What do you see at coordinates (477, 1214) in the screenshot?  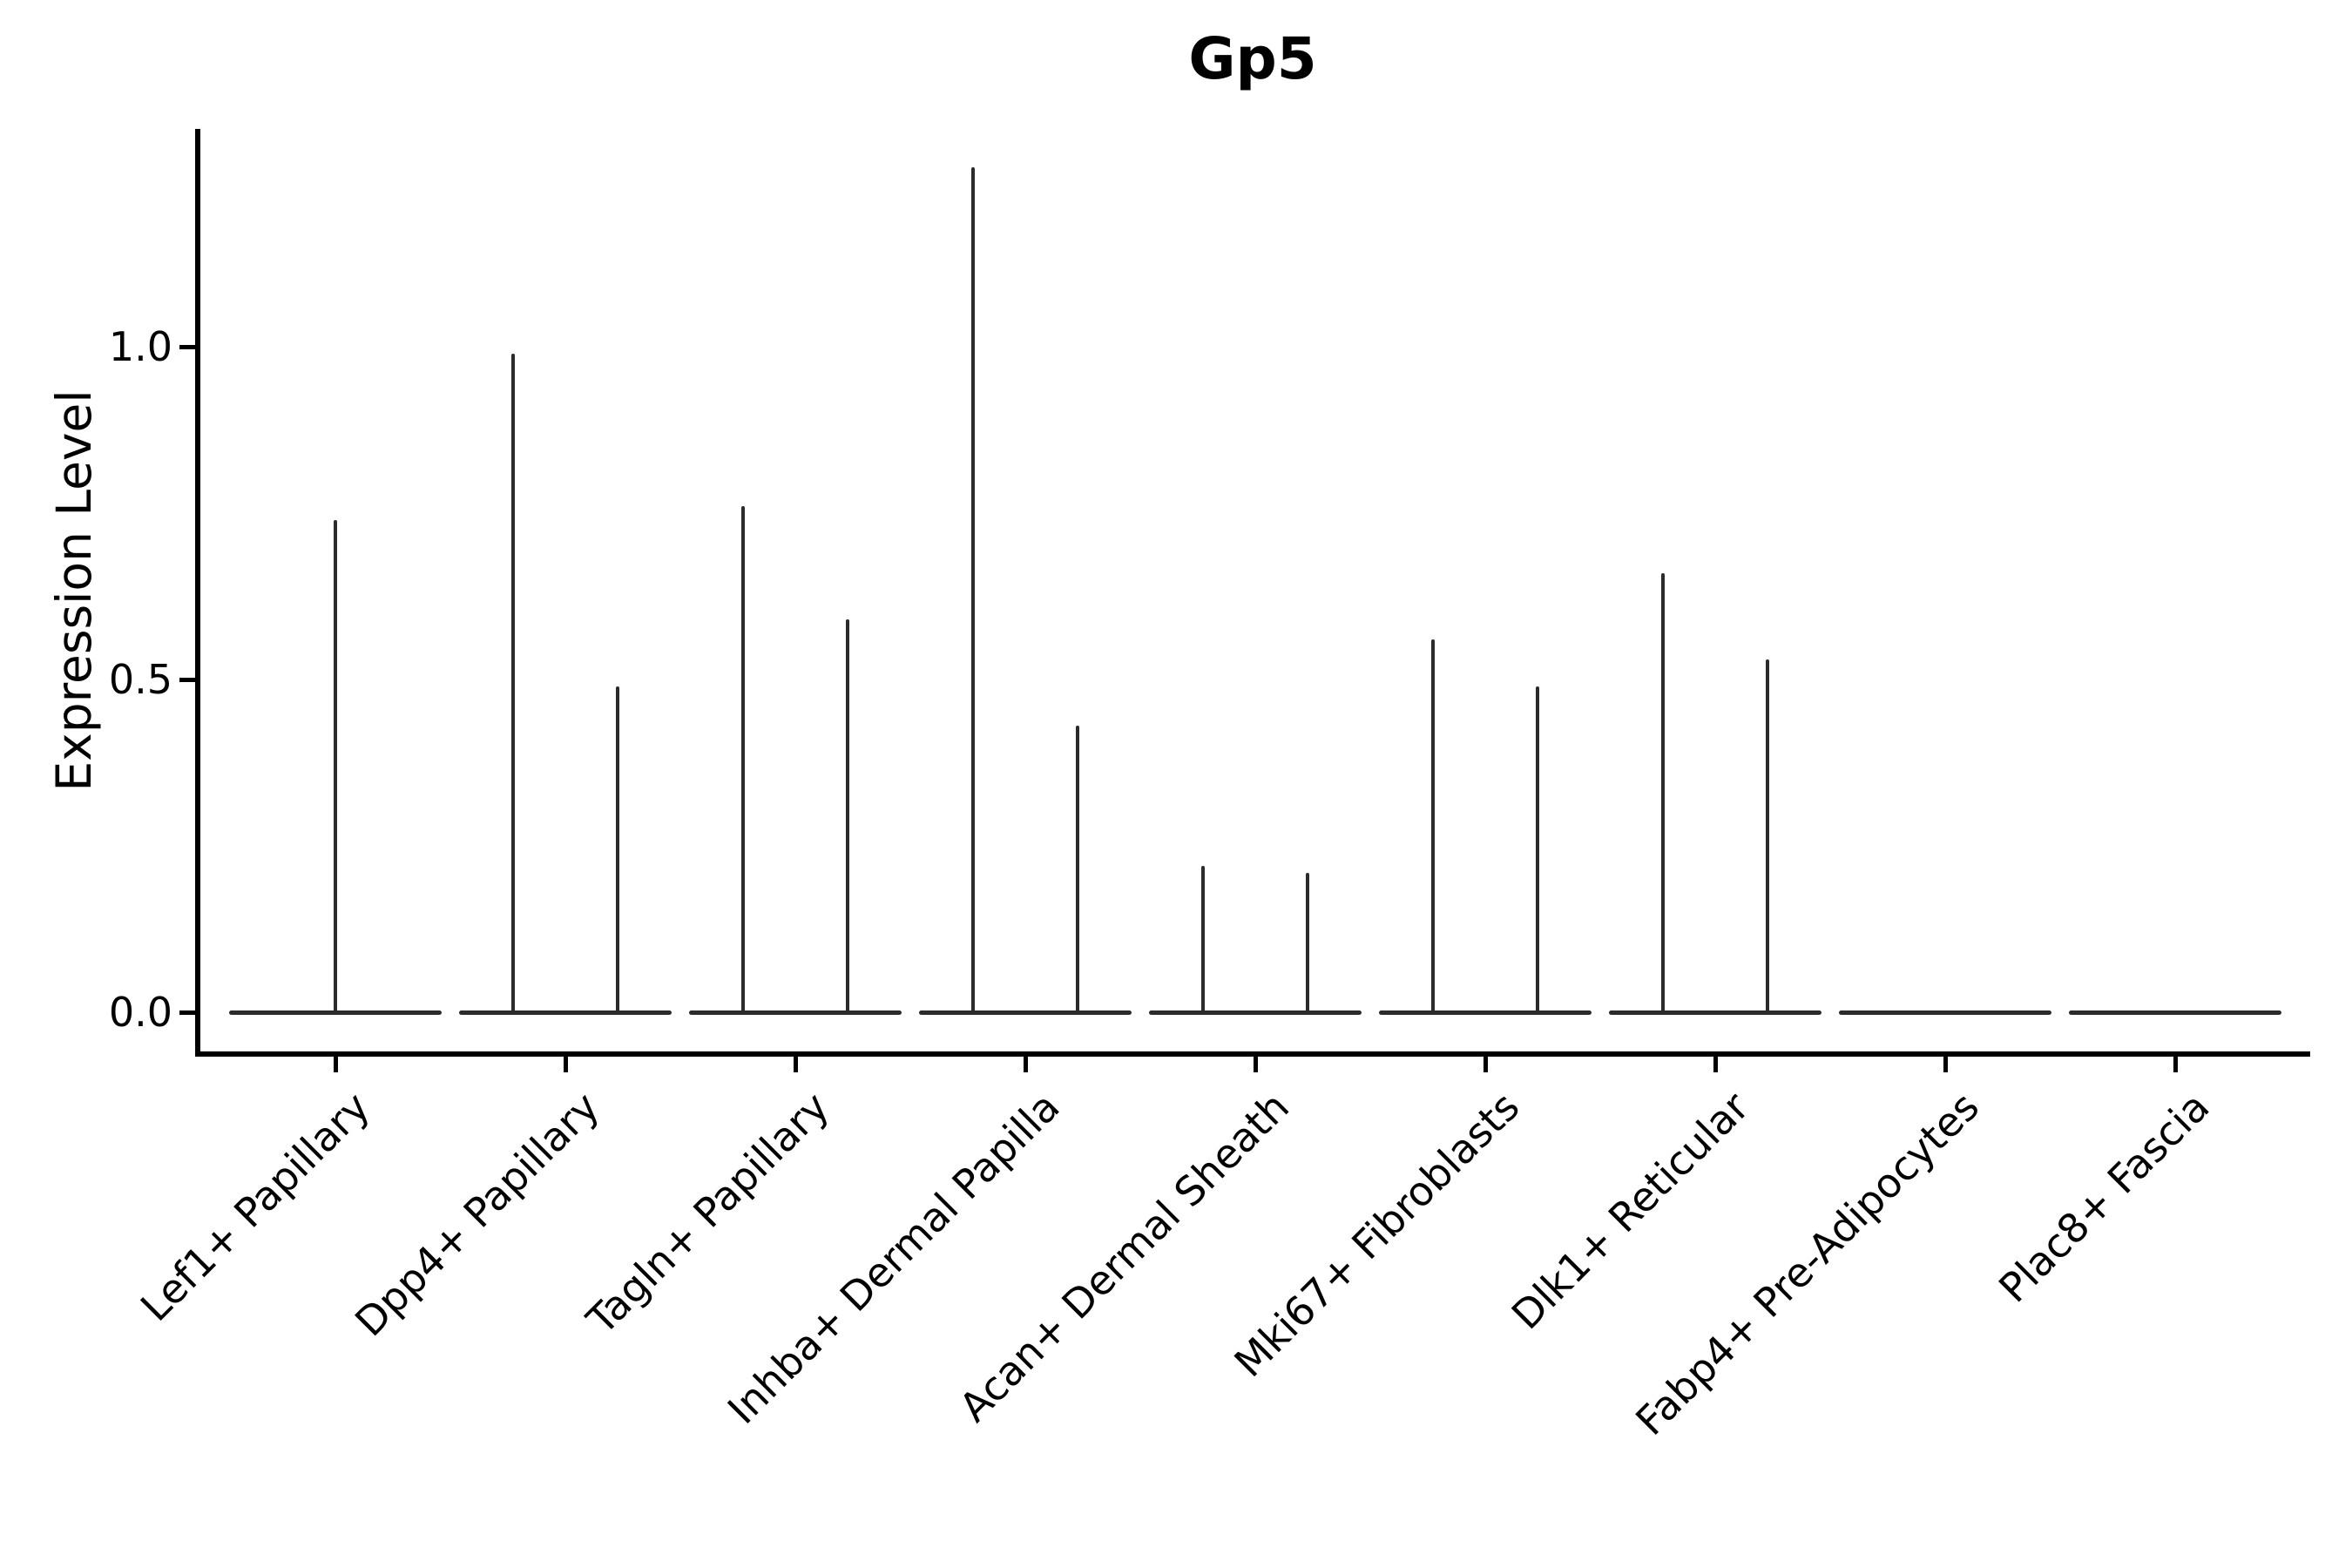 I see `x-tick-label: Dpp4+ Papillary` at bounding box center [477, 1214].